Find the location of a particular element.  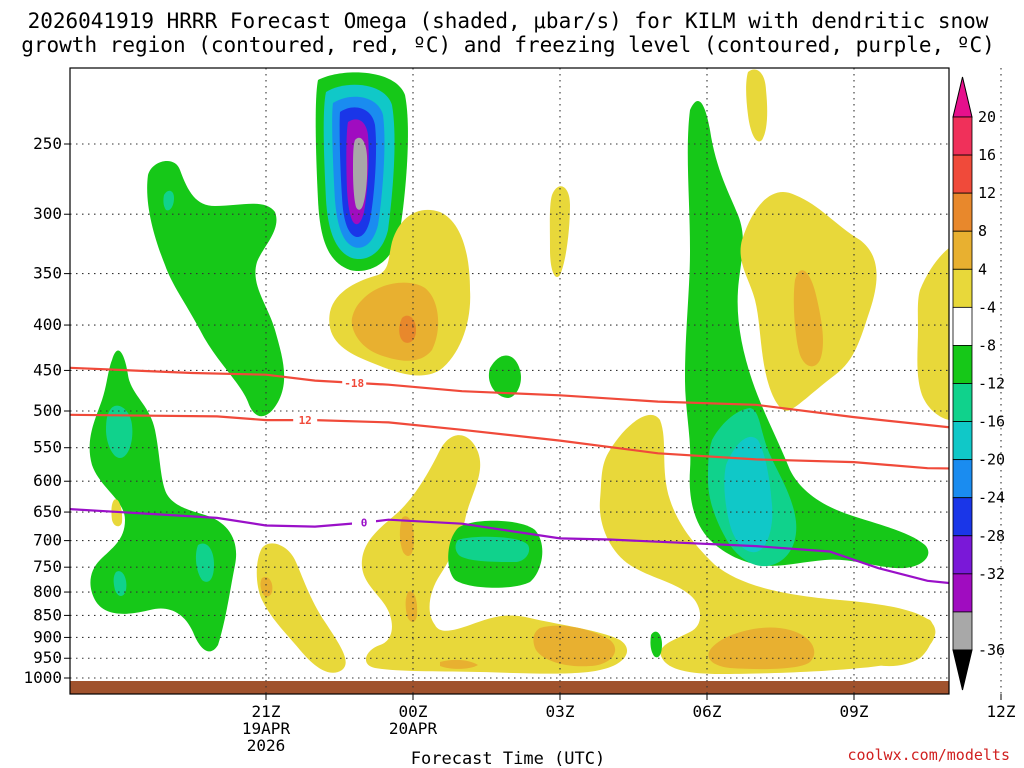

shaded-region-central-rise is located at coordinates (494, 554).